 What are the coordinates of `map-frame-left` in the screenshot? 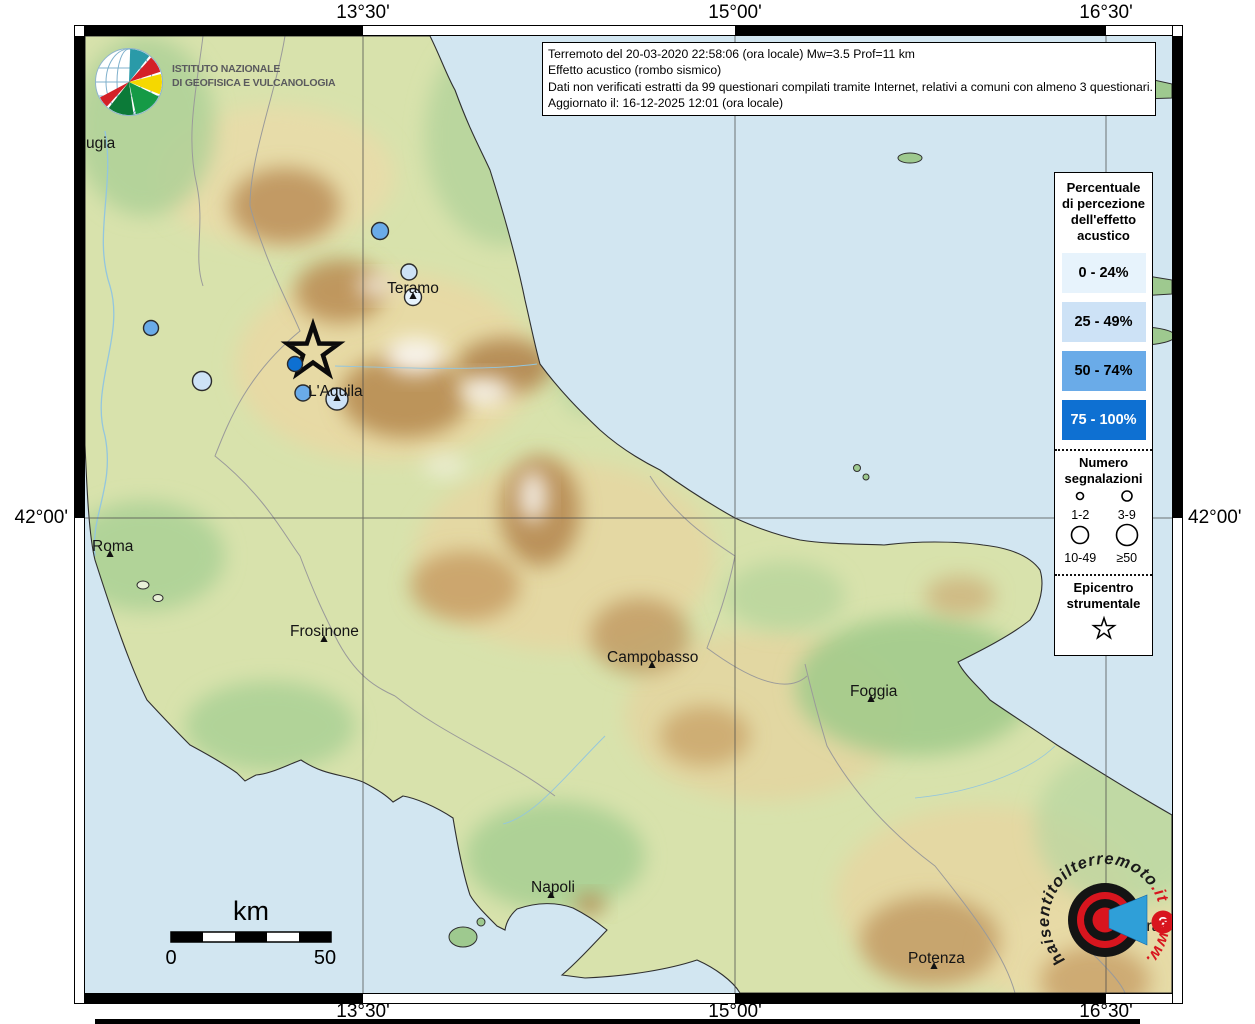 It's located at (79, 514).